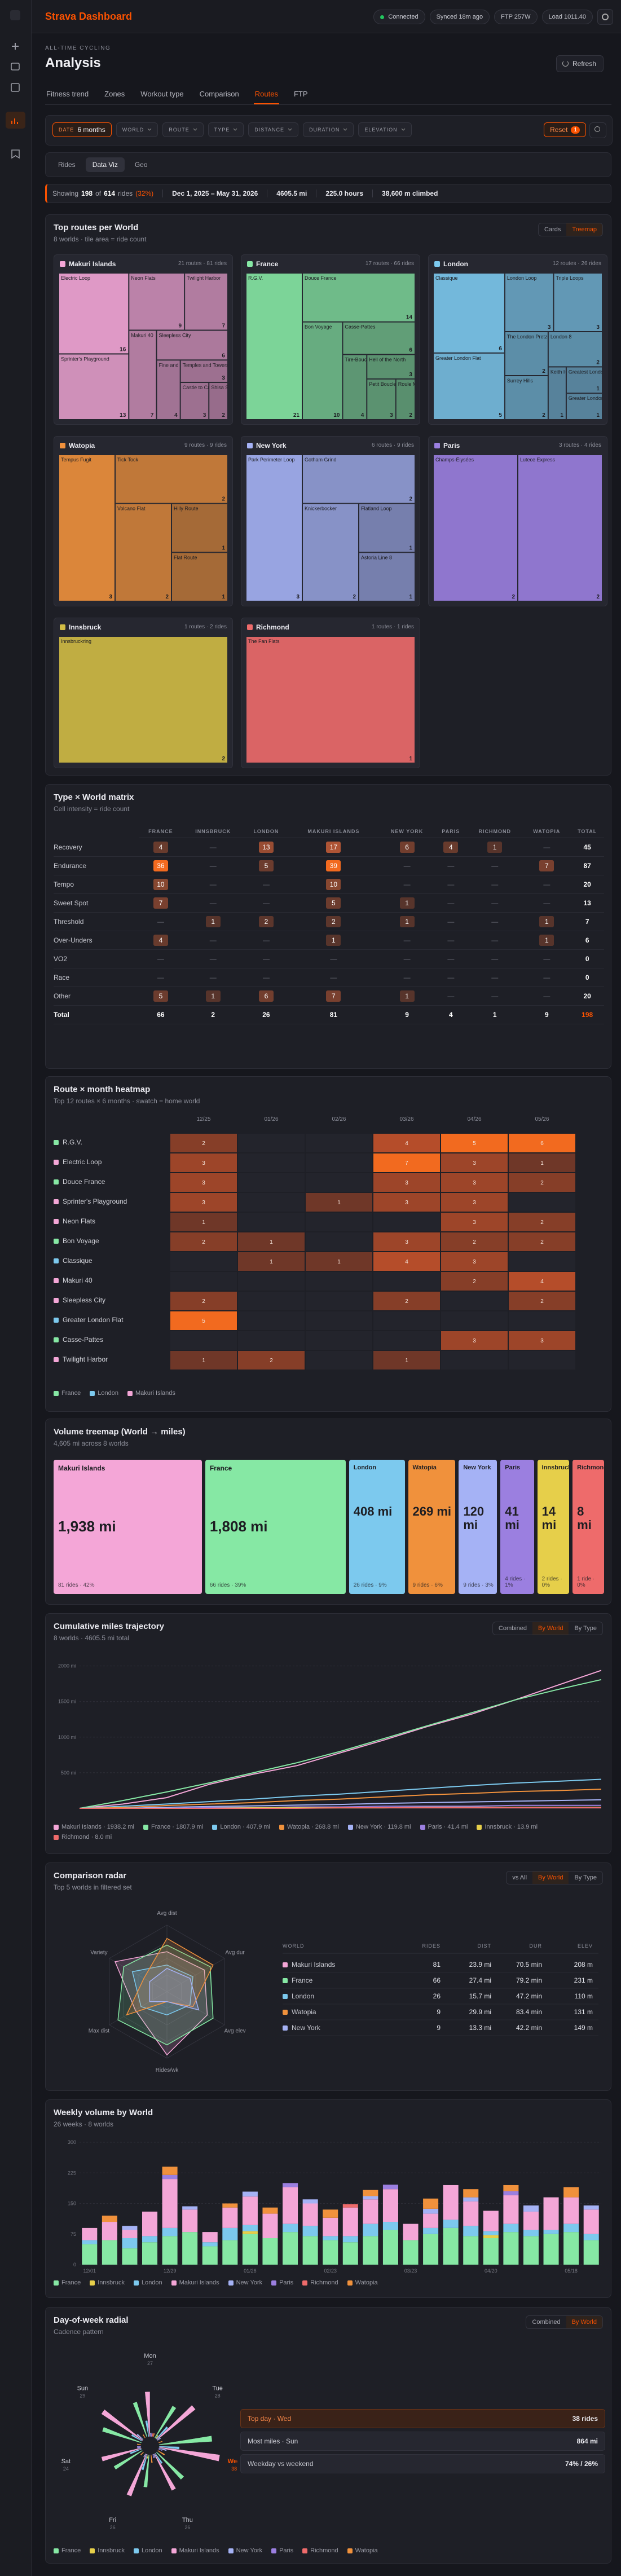 The width and height of the screenshot is (621, 2576). I want to click on heat-value: 2, so click(542, 1242).